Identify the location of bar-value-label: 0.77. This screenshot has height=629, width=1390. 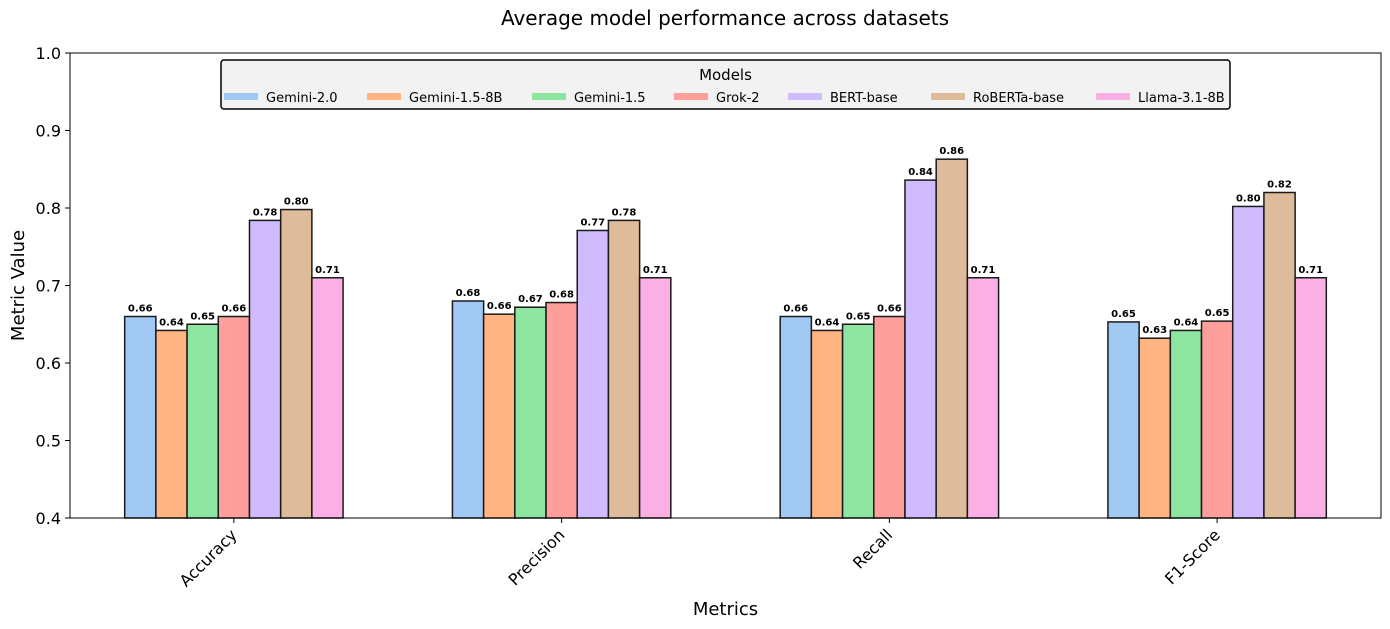
(592, 222).